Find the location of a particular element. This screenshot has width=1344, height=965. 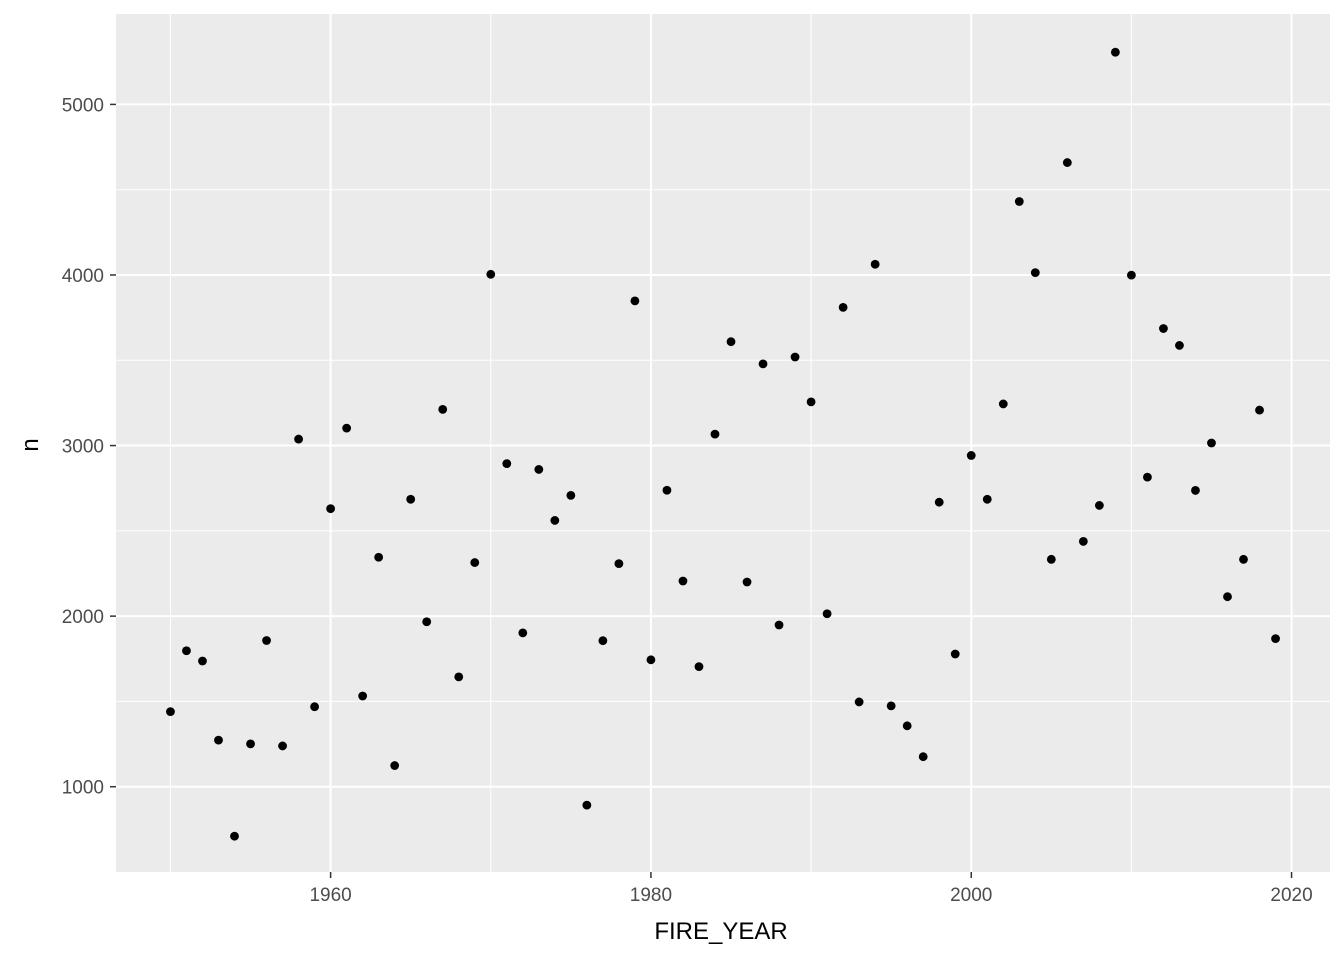

x-tick-label: 2020 is located at coordinates (1291, 895).